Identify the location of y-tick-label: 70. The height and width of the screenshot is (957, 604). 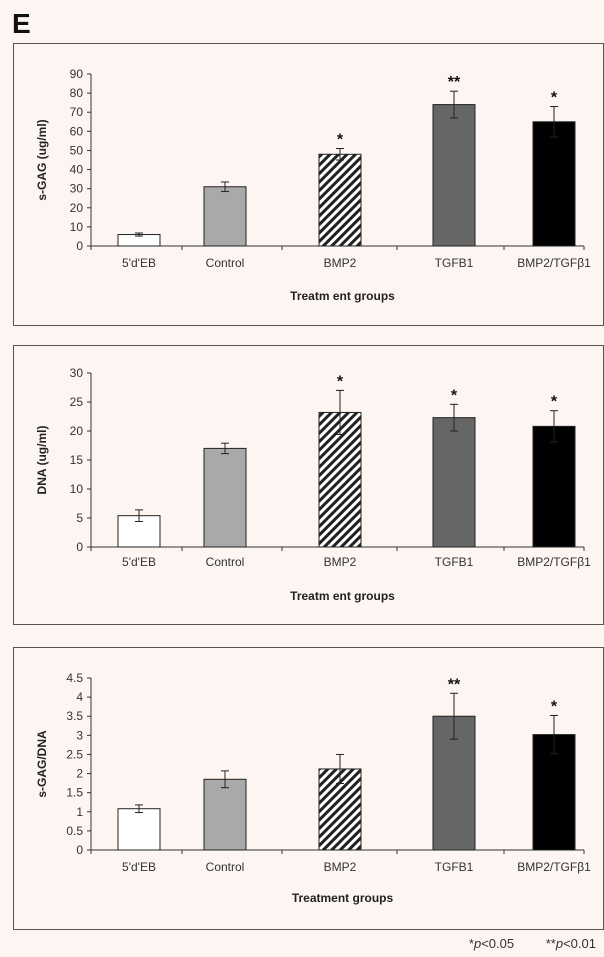
(77, 112).